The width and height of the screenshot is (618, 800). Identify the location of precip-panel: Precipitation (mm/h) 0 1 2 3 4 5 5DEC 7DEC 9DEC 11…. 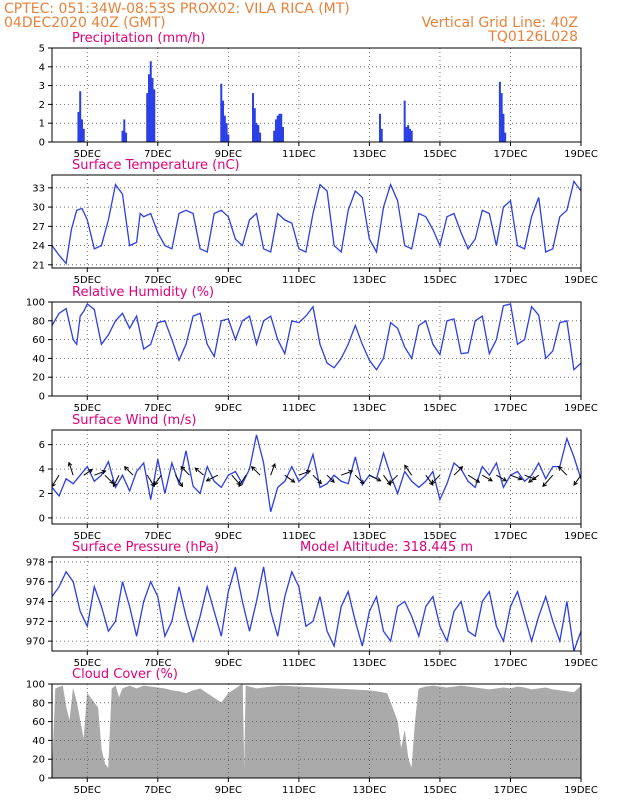
(318, 95).